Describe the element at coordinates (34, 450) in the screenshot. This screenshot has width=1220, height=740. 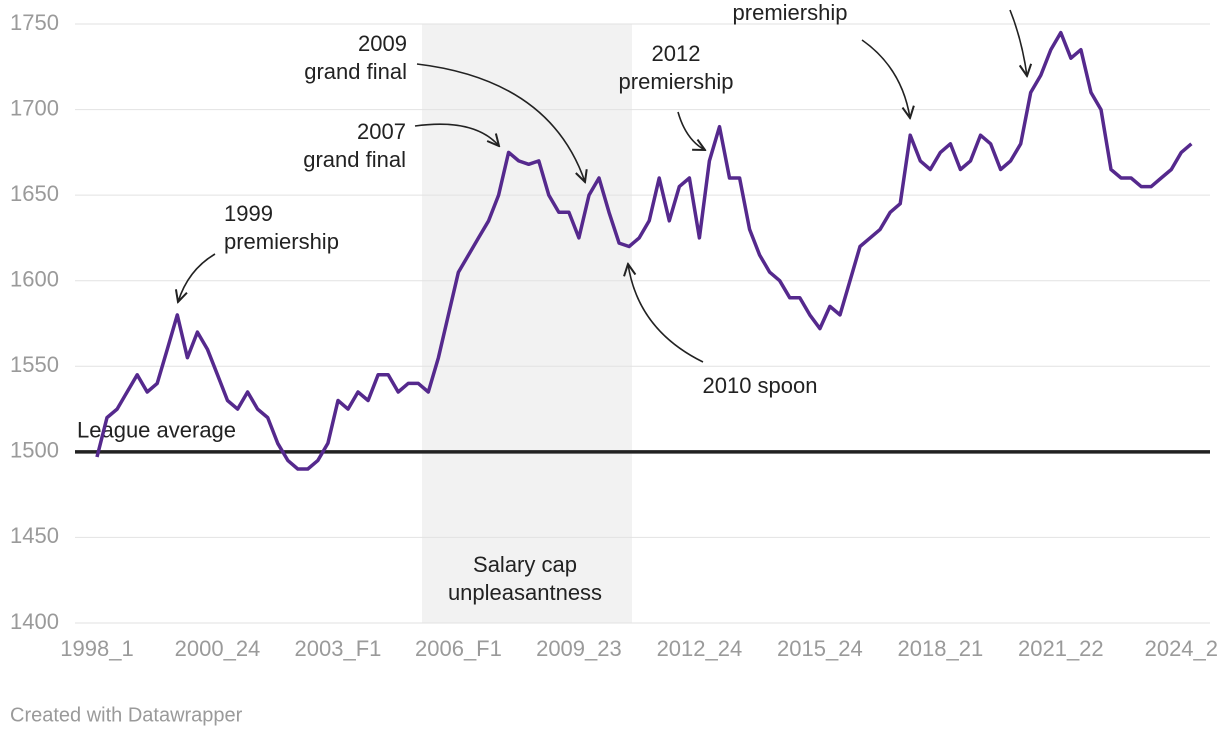
I see `y-tick-label: 1500` at that location.